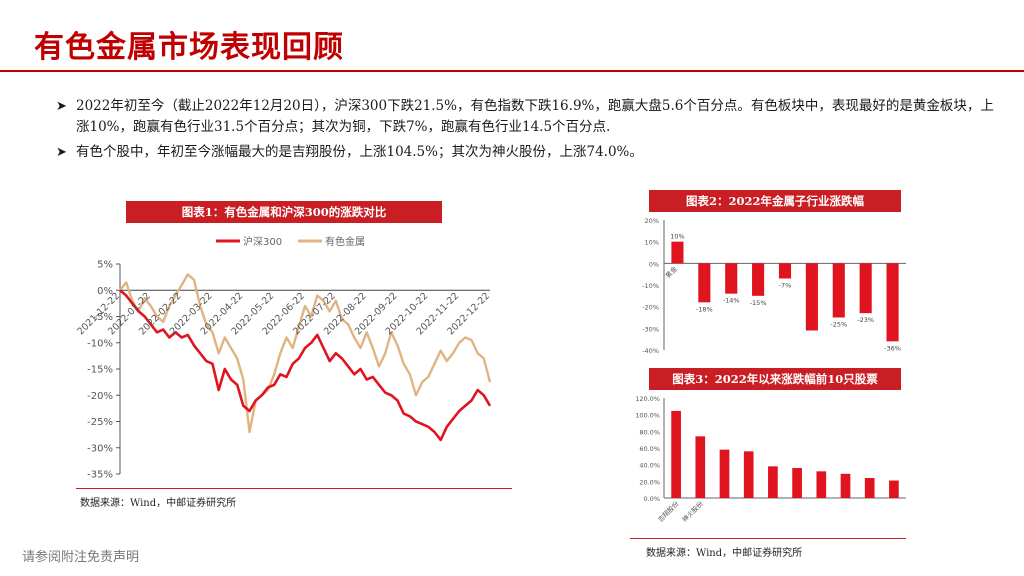  I want to click on data-label: -14%, so click(731, 301).